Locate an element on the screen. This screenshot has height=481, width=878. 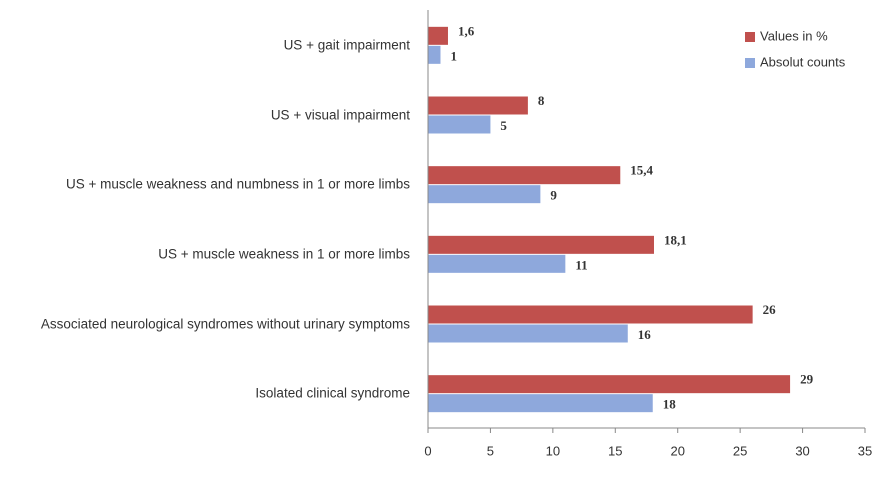
value-label: 1 is located at coordinates (453, 55).